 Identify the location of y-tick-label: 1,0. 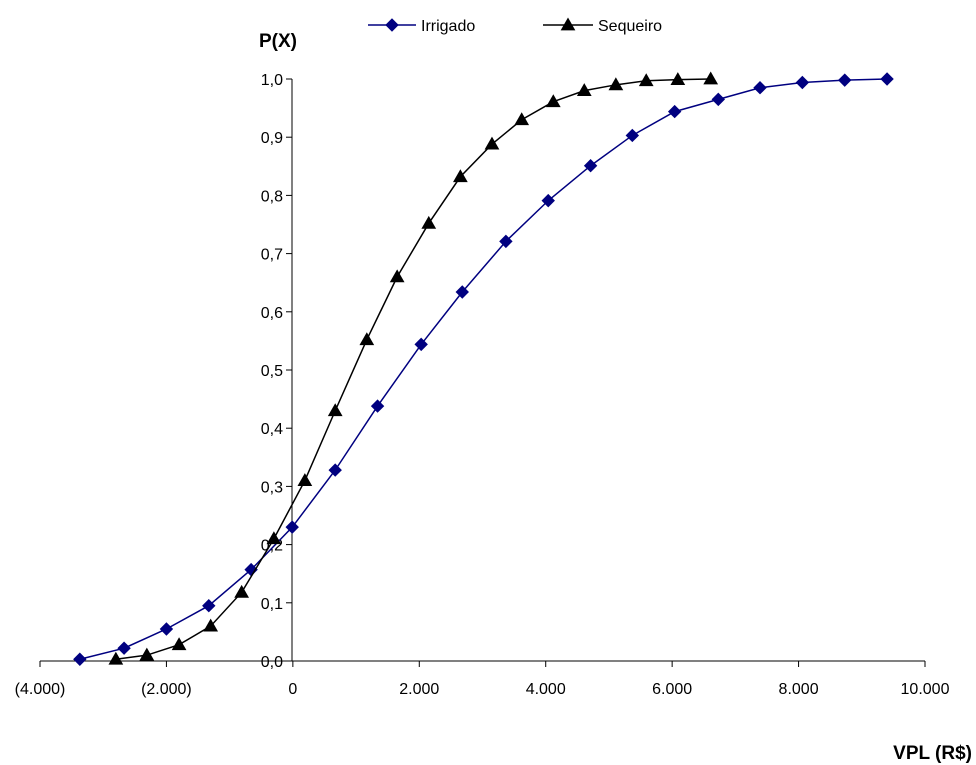
(272, 80).